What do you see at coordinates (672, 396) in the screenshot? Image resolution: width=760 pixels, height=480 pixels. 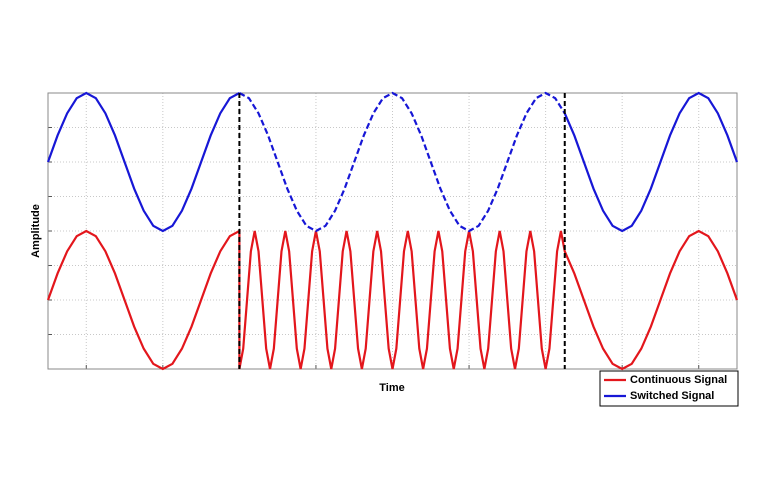 I see `legend-label: Switched Signal` at bounding box center [672, 396].